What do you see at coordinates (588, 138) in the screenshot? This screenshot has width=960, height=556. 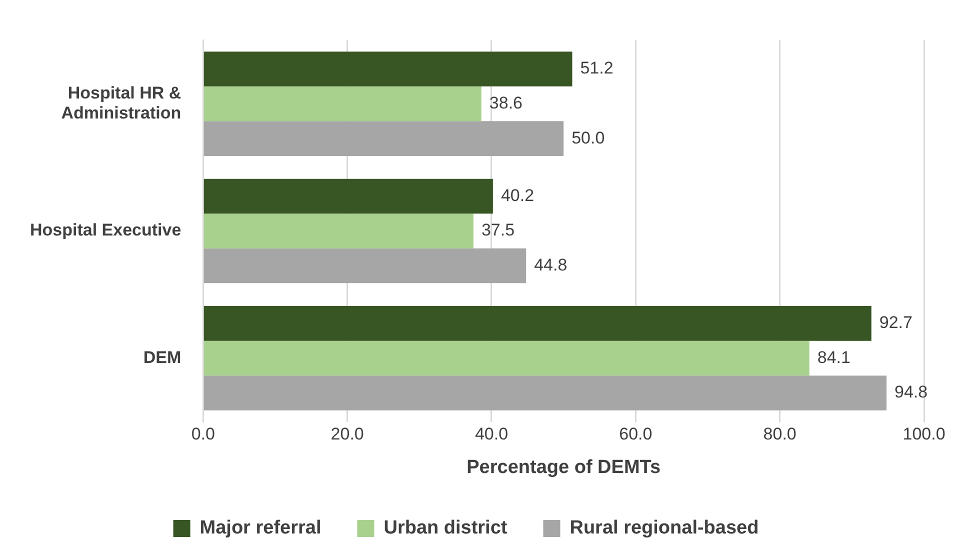 I see `data-label: 50.0` at bounding box center [588, 138].